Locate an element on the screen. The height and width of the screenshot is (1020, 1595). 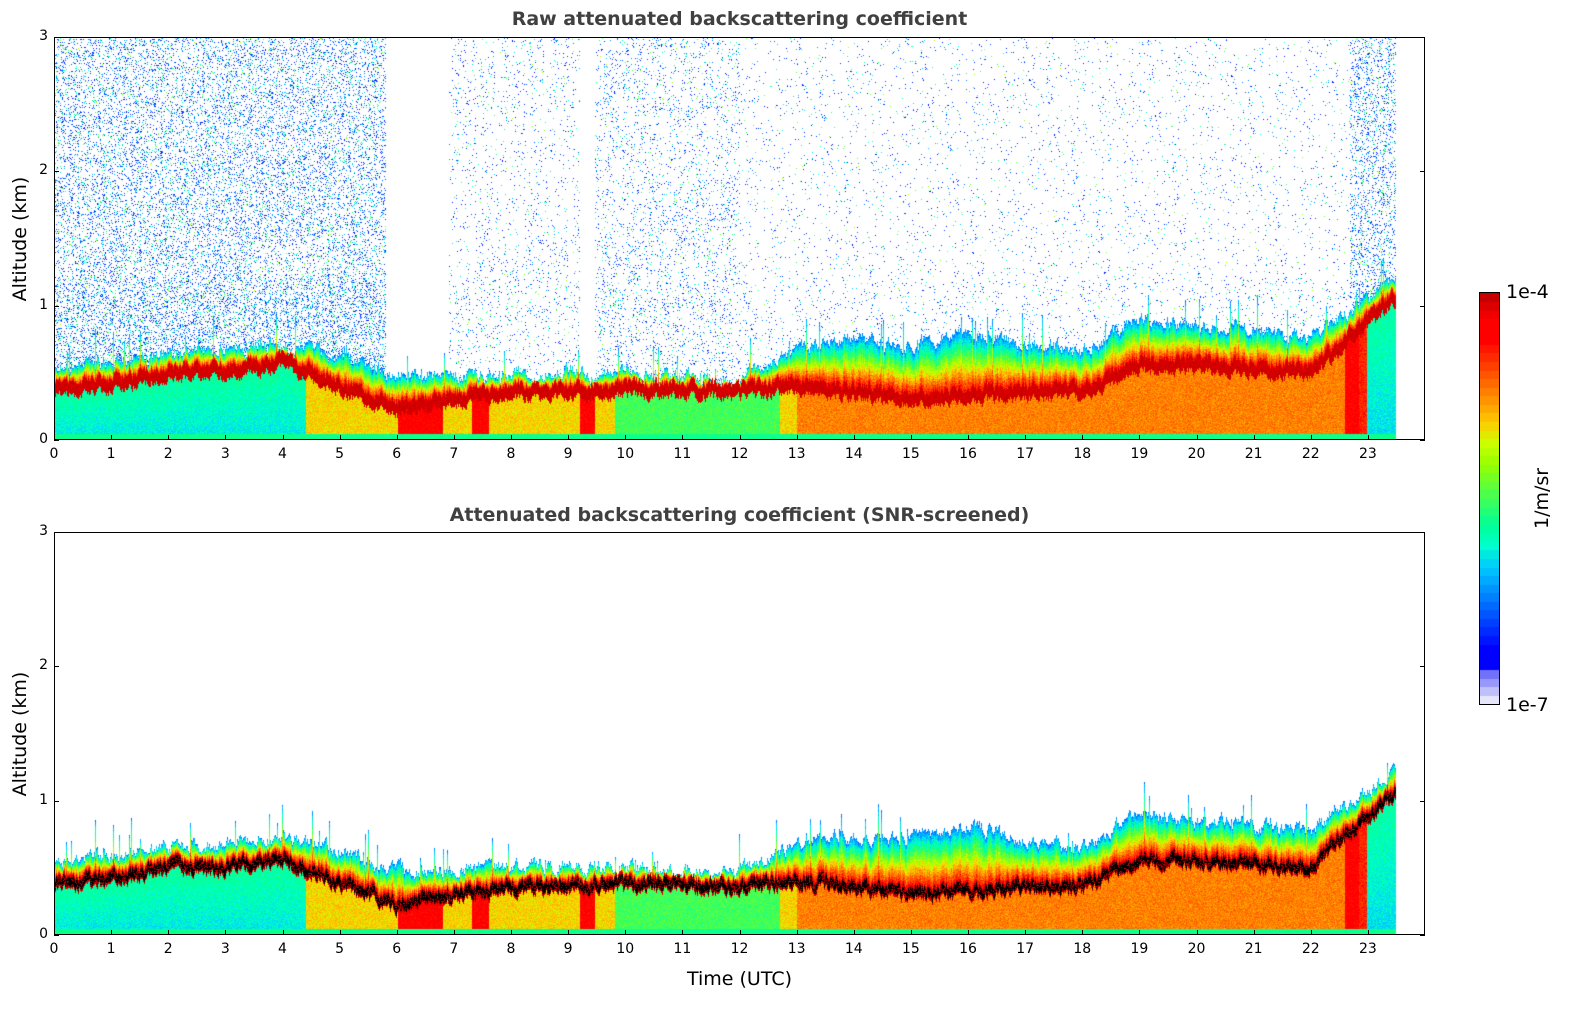
bottom-y-axis-label: Altitude (km) is located at coordinates (20, 734).